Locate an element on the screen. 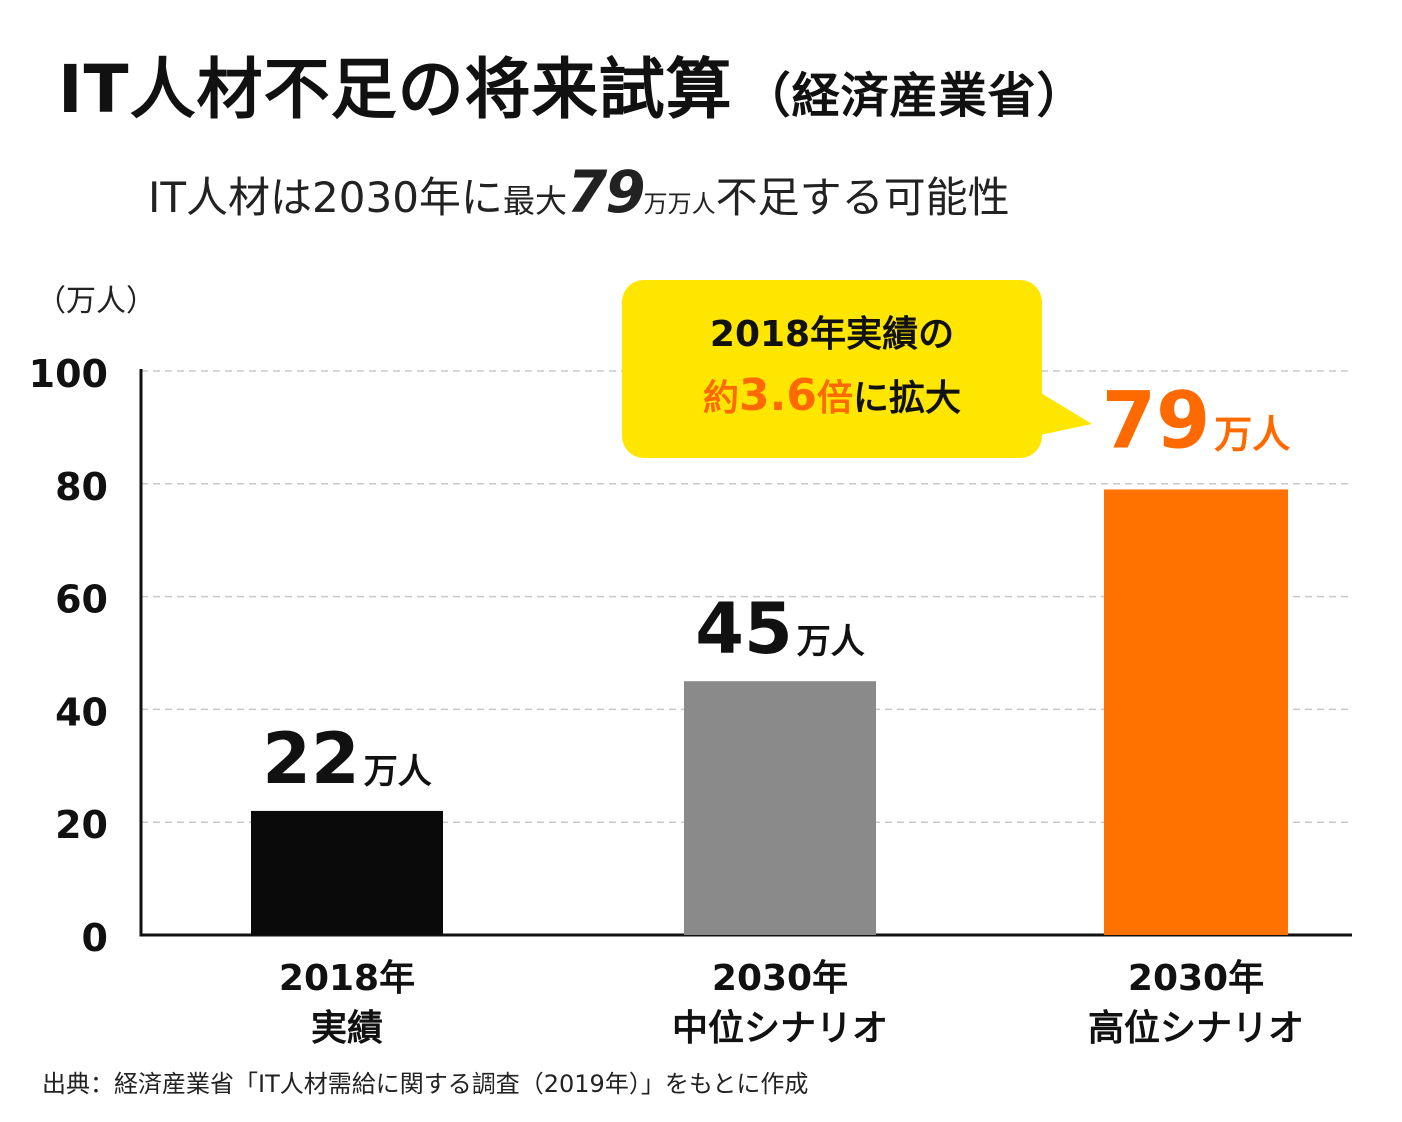  chart-title: IT人材不足の将来試算 （経済産業省） is located at coordinates (708, 90).